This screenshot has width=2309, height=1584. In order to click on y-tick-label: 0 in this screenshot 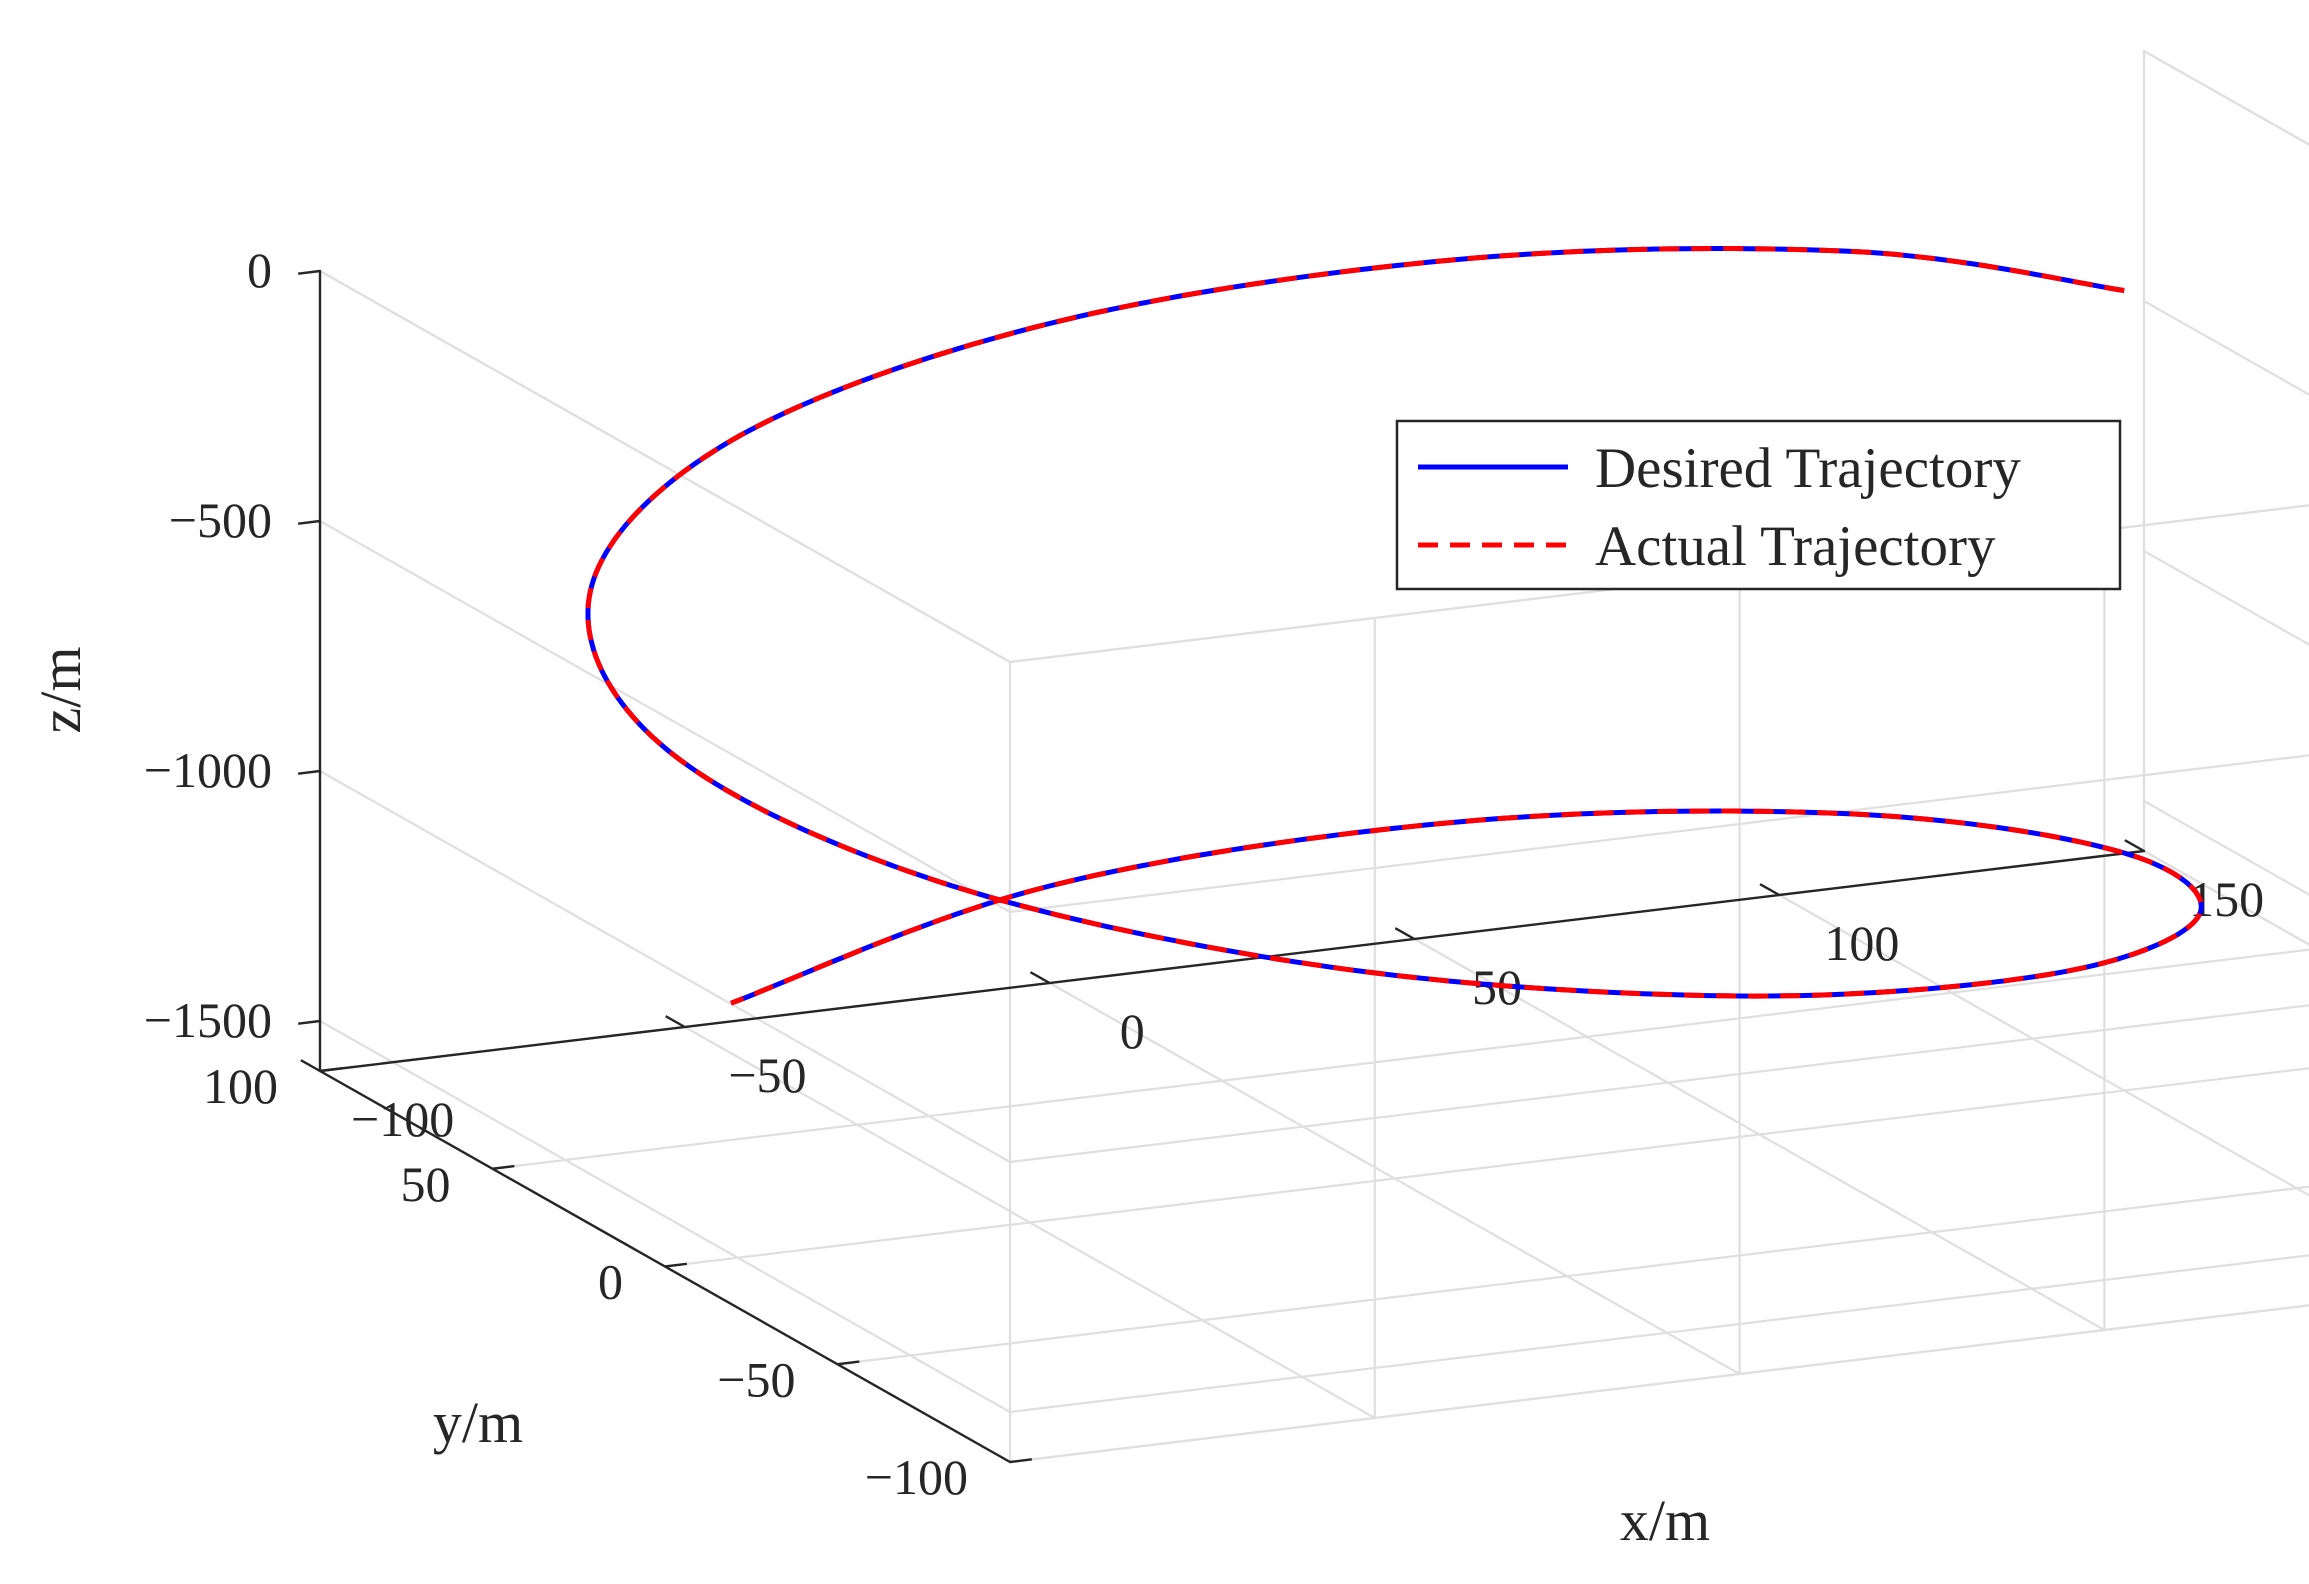, I will do `click(610, 1282)`.